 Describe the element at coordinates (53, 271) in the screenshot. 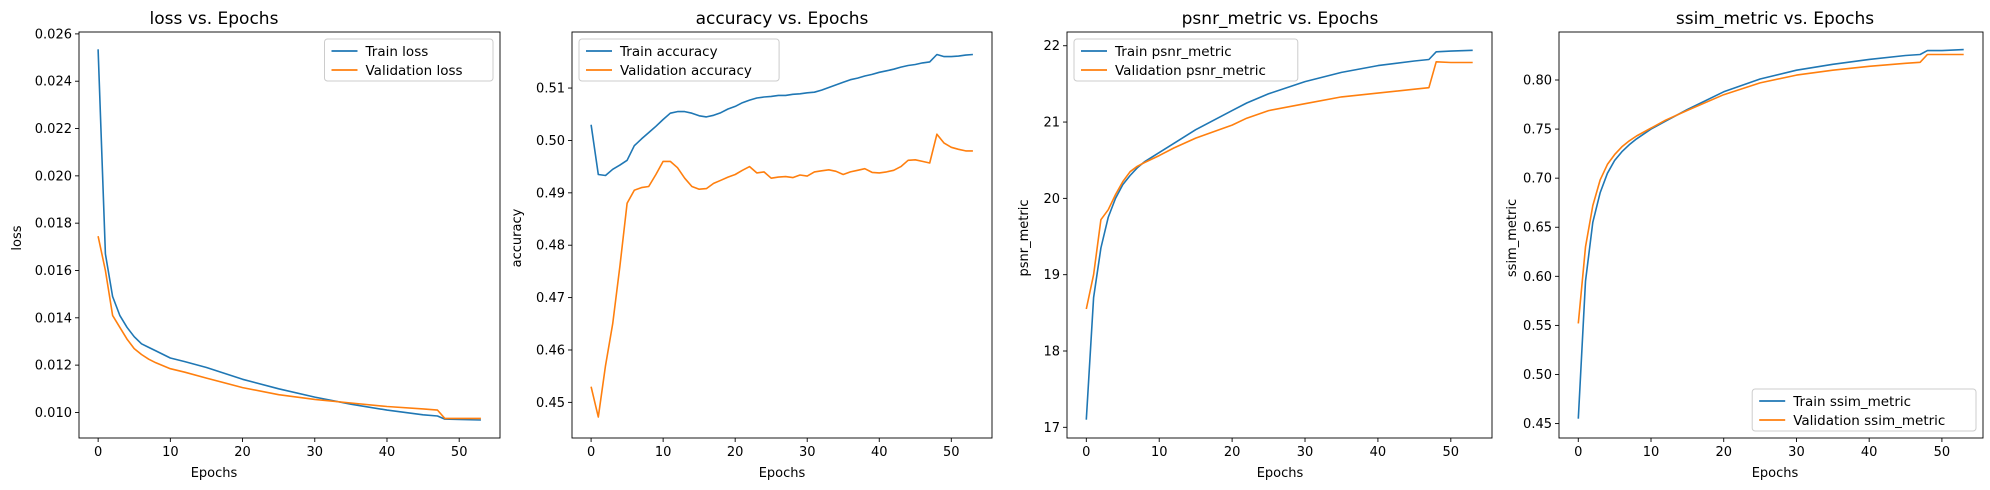

I see `y-tick-label: 0.016` at that location.